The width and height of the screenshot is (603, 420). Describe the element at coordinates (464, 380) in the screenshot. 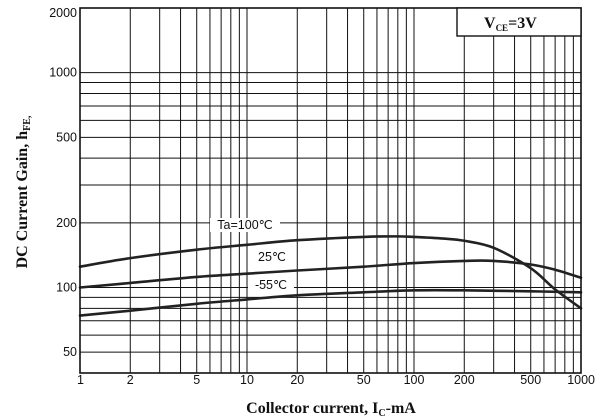

I see `x-tick-label: 200` at that location.